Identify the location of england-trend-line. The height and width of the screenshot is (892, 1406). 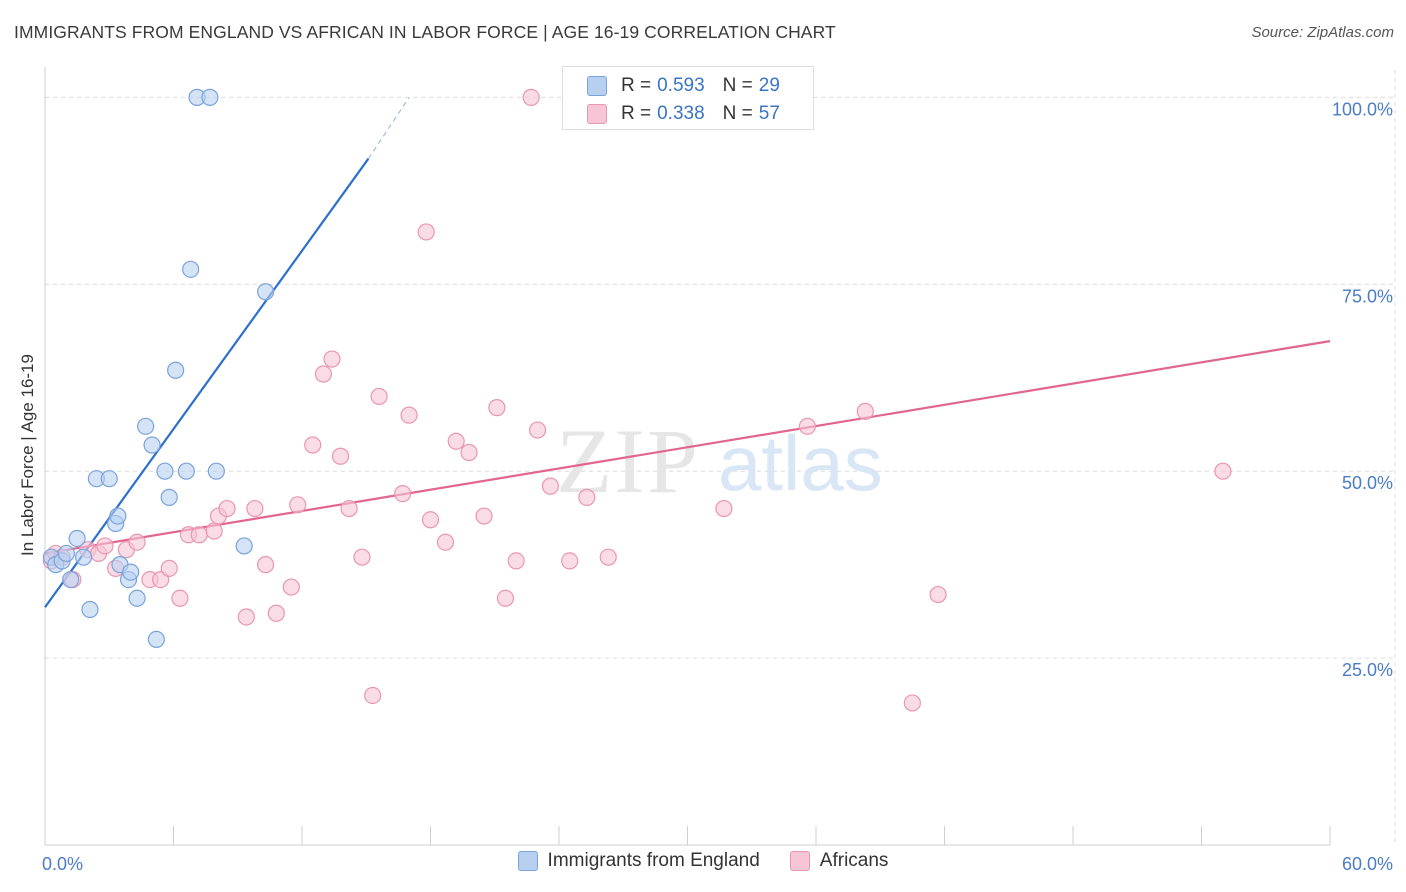
(207, 383).